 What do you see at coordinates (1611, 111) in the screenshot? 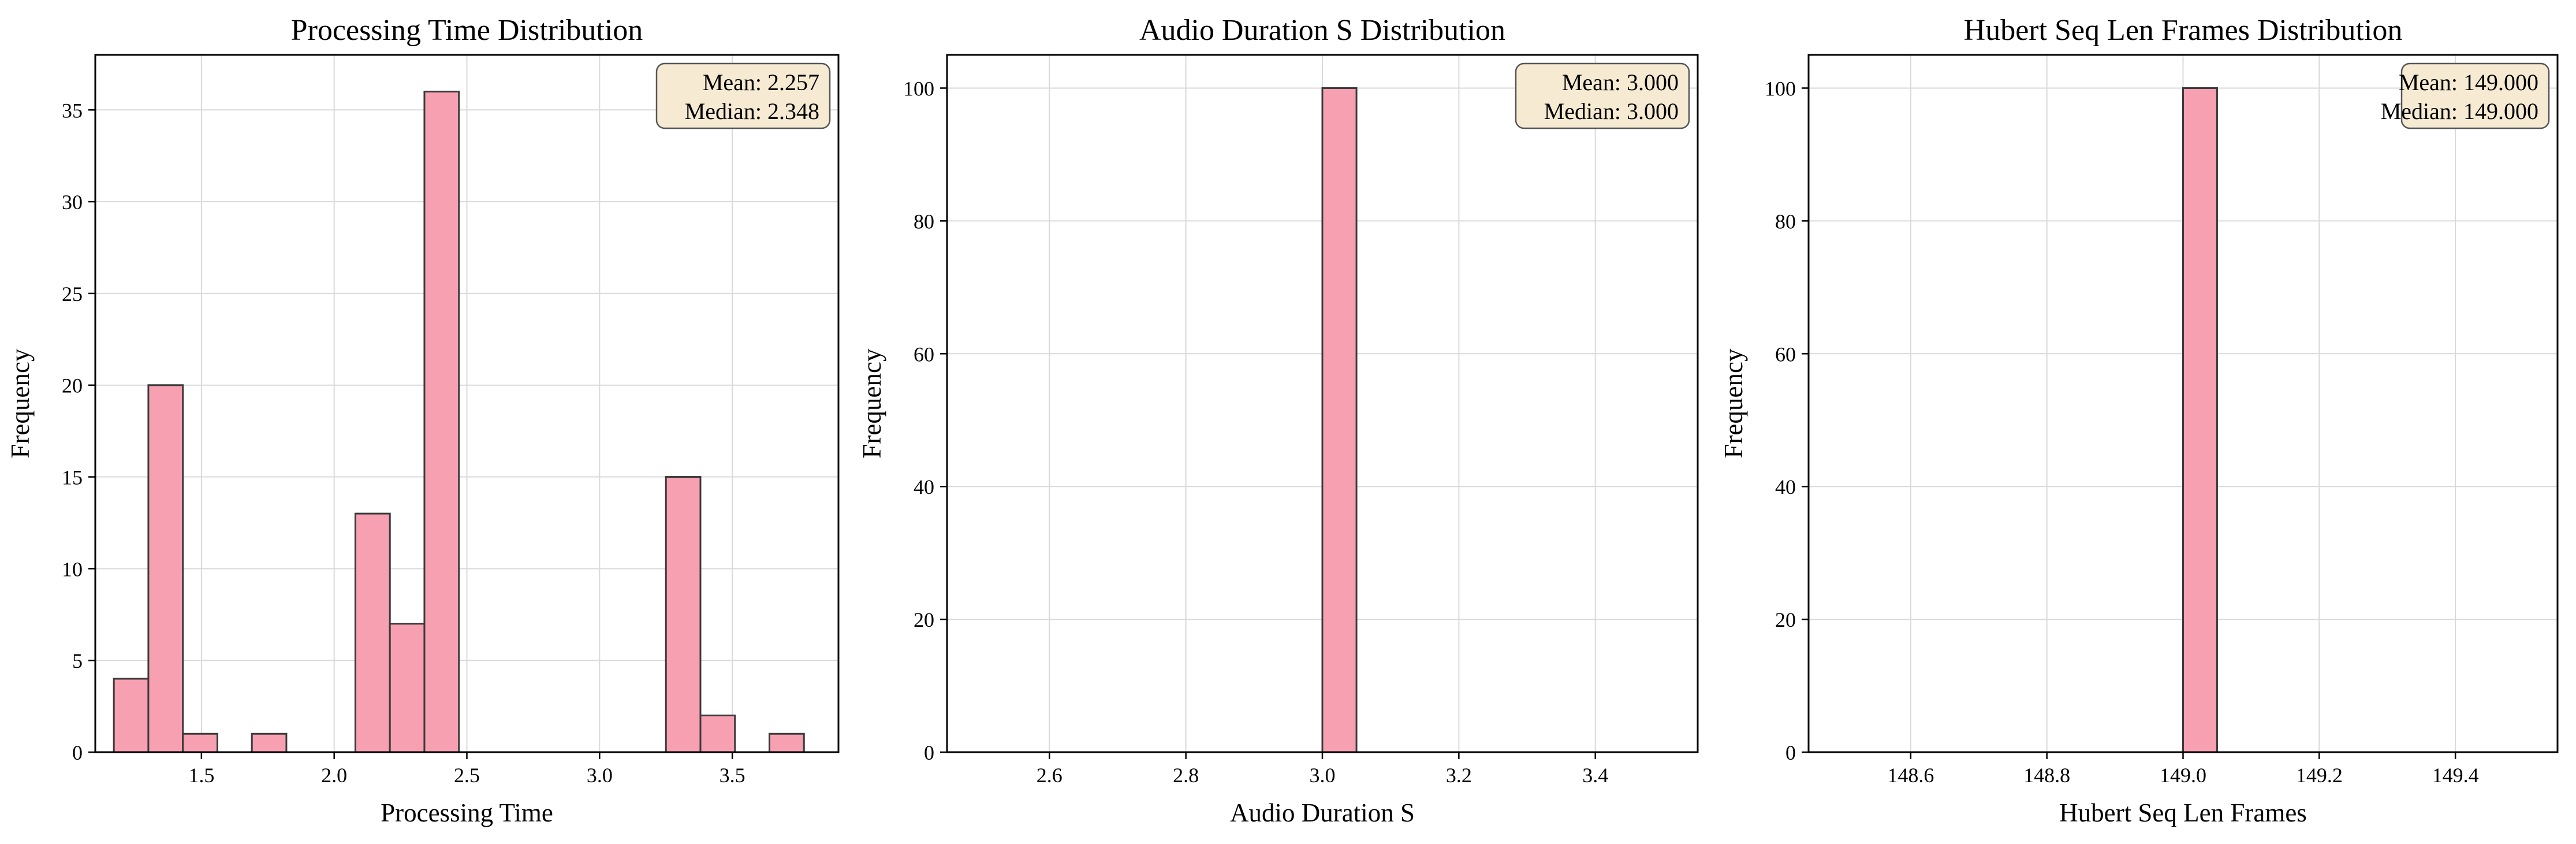
I see `median-label: Median: 3.000` at bounding box center [1611, 111].